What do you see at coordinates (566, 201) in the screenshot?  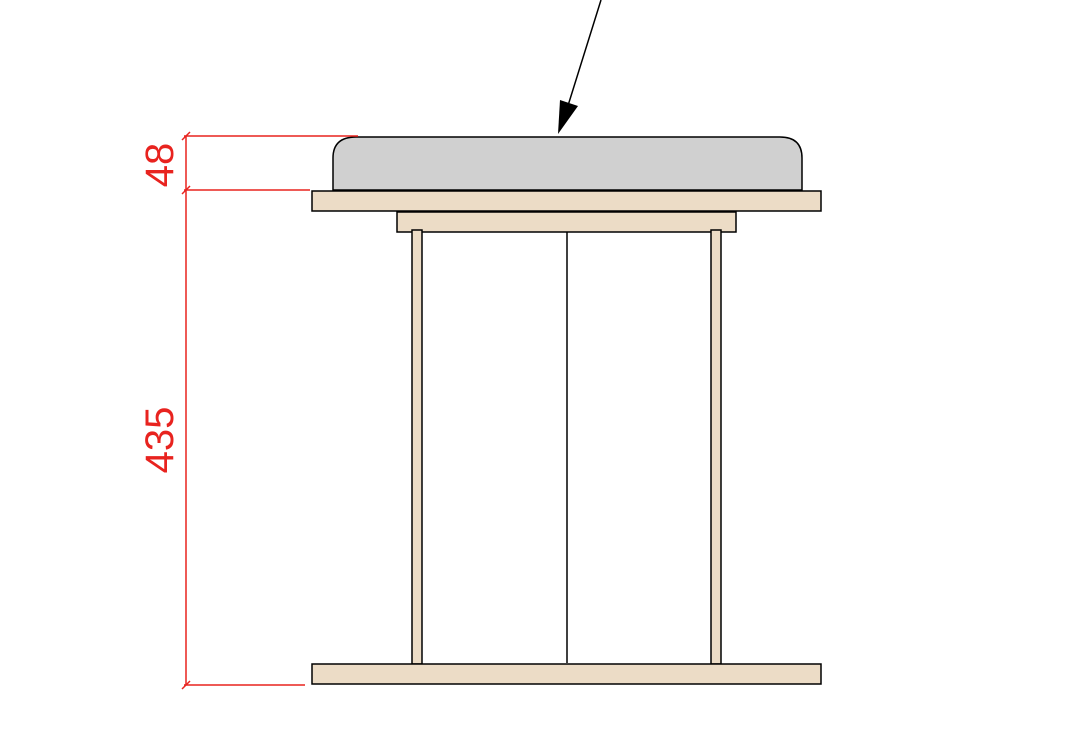 I see `seat-board` at bounding box center [566, 201].